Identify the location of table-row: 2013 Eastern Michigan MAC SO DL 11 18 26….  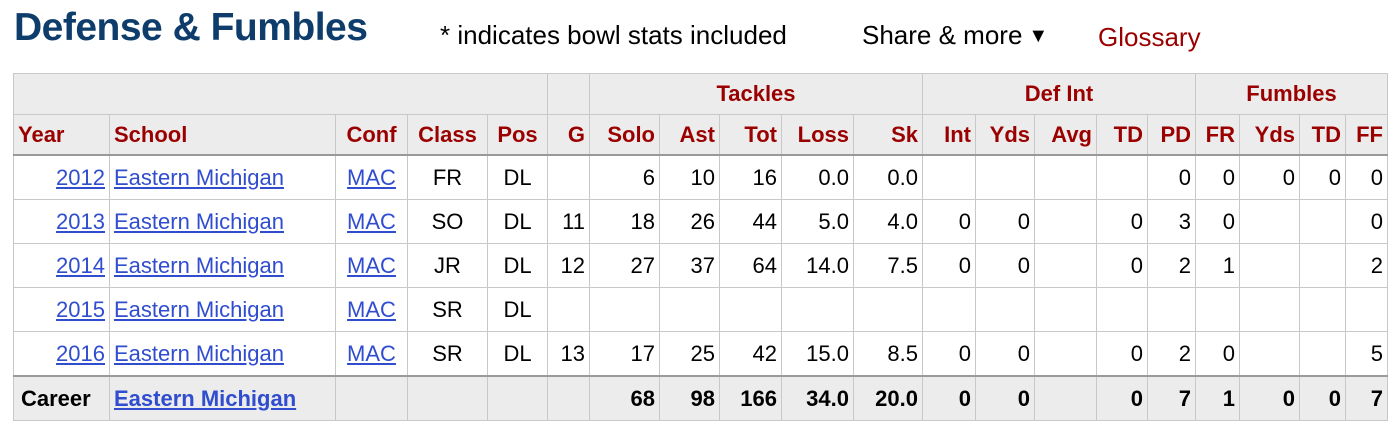
(700, 221).